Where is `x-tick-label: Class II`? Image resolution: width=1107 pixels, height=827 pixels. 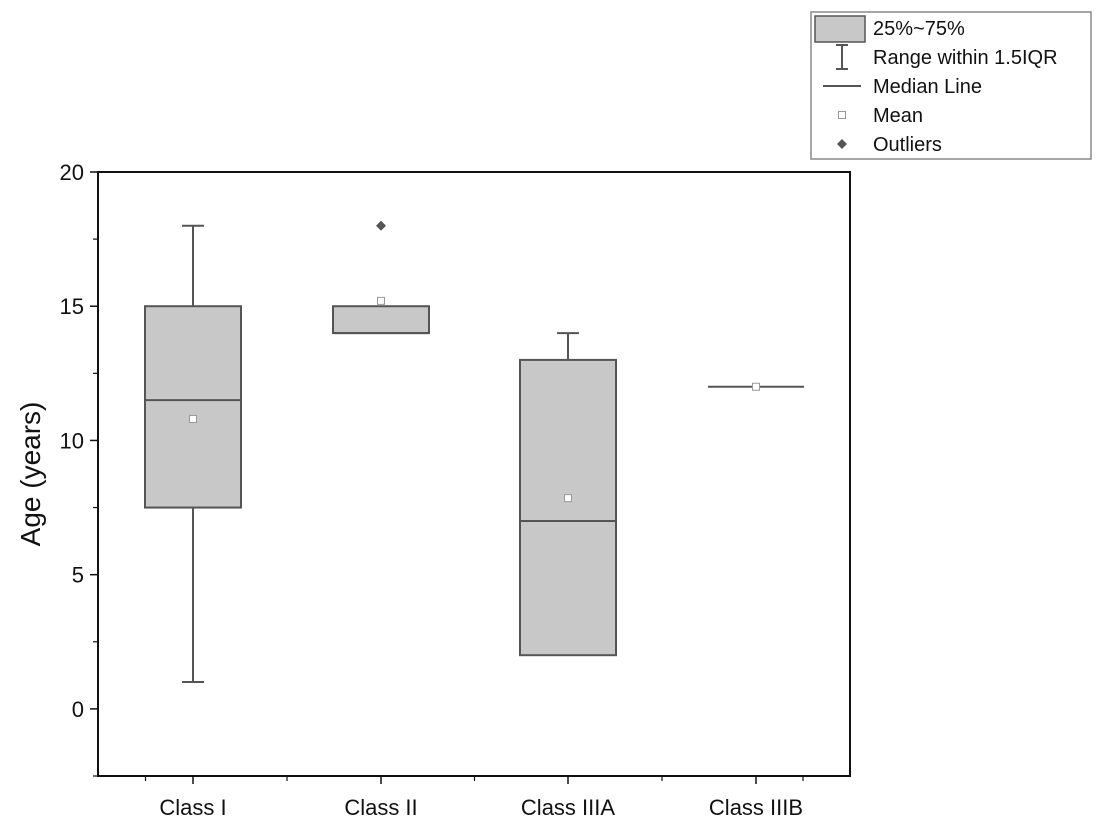
x-tick-label: Class II is located at coordinates (380, 807).